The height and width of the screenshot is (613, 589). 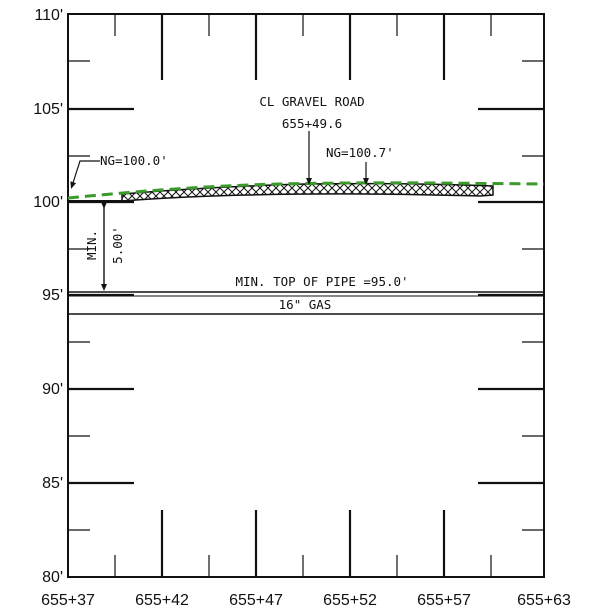 What do you see at coordinates (48, 15) in the screenshot?
I see `y-tick-label: 110'` at bounding box center [48, 15].